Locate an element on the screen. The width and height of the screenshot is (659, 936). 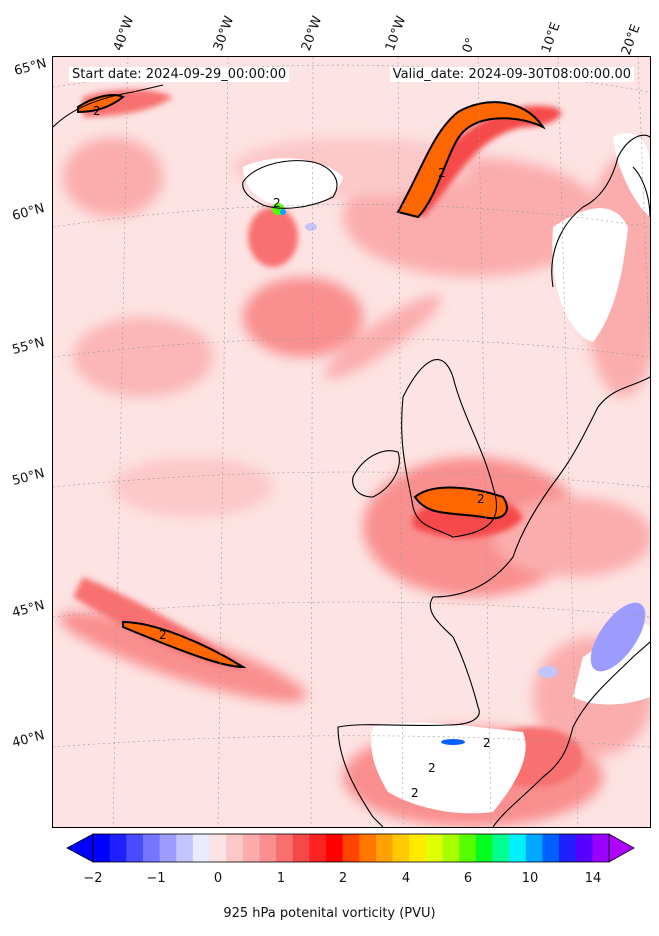
colorbar-tick-2: 2 is located at coordinates (343, 878).